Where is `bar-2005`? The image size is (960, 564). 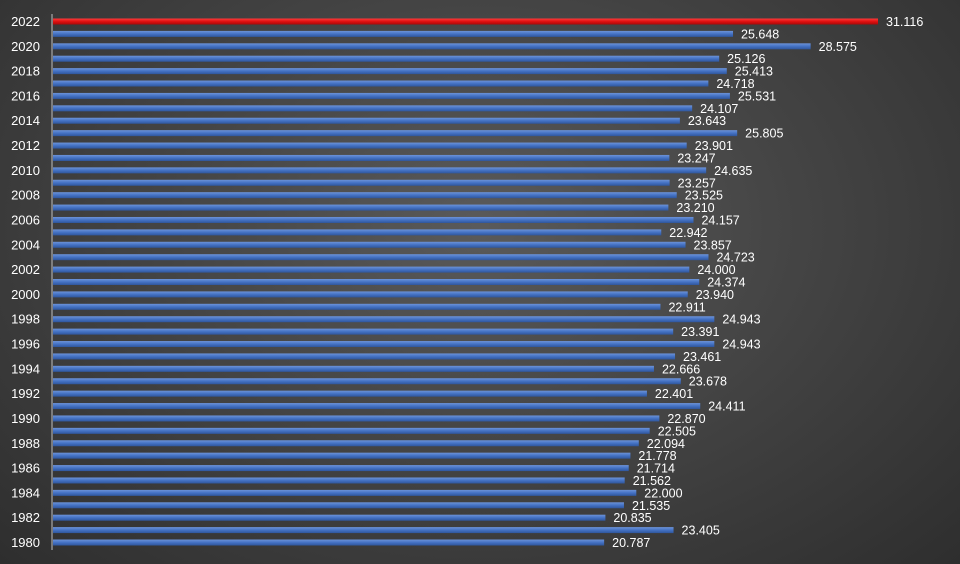 bar-2005 is located at coordinates (357, 232).